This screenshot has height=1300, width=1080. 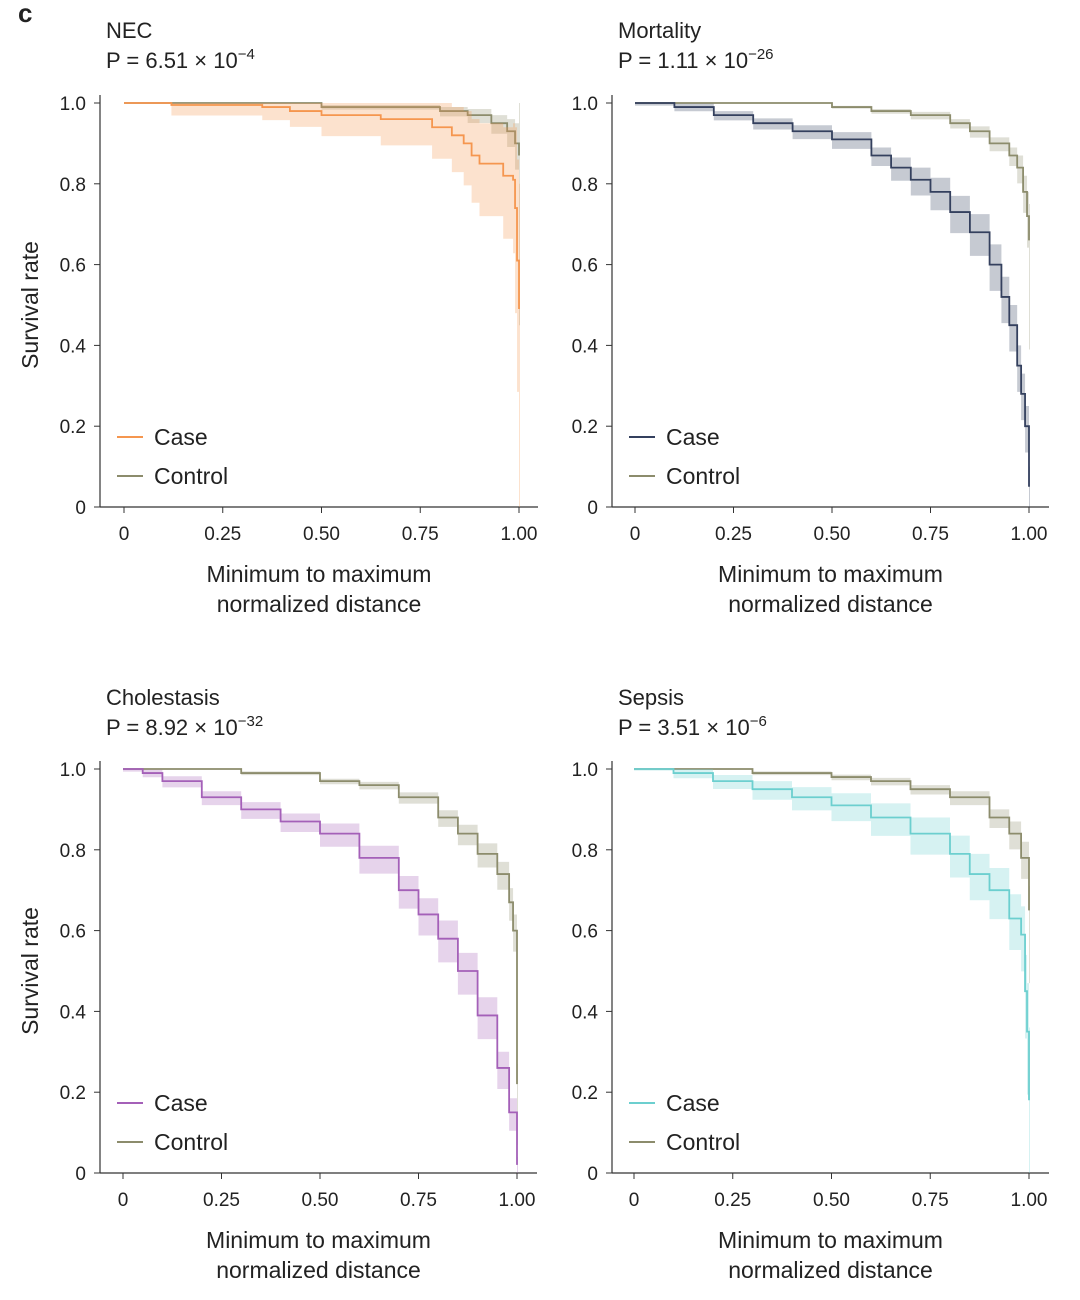 What do you see at coordinates (760, 54) in the screenshot?
I see `p-value-exponent: −26` at bounding box center [760, 54].